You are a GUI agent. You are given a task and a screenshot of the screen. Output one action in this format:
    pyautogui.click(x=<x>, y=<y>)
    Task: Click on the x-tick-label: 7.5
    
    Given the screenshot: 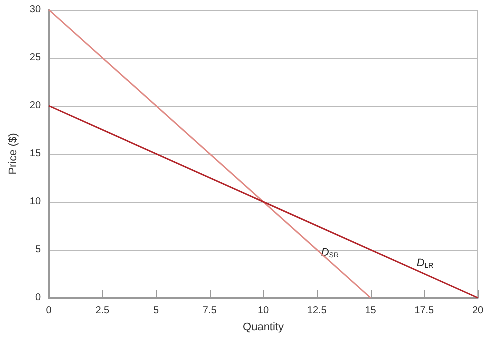 What is the action you would take?
    pyautogui.click(x=210, y=311)
    